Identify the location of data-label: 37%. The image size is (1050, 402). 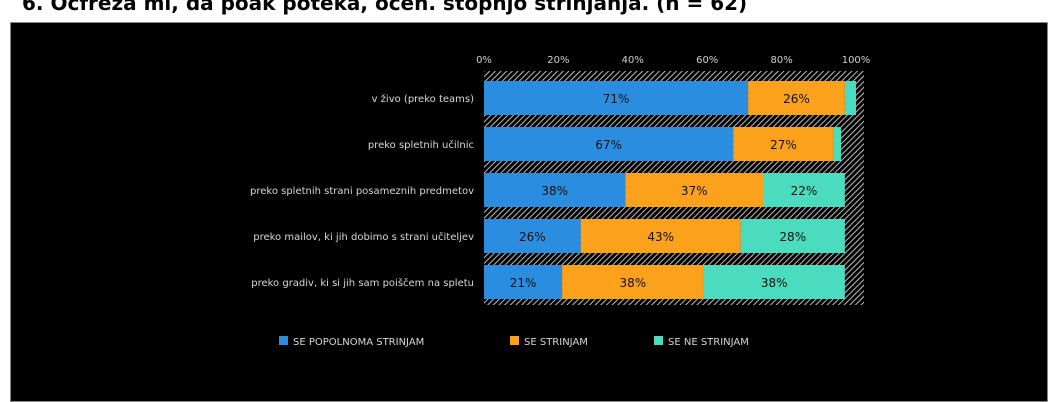
(694, 191).